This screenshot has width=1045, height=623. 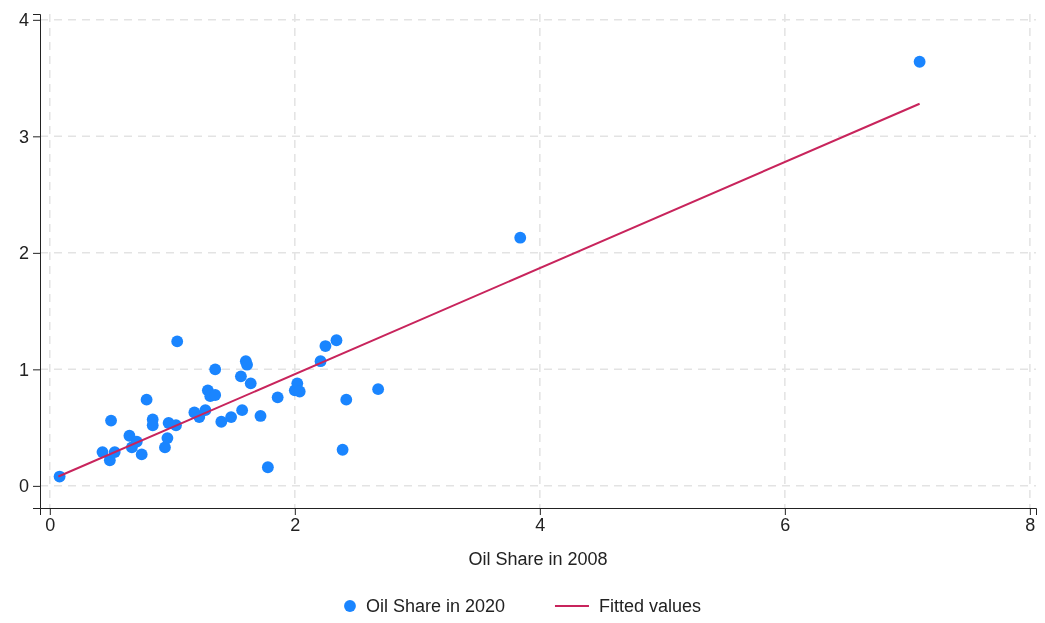 What do you see at coordinates (295, 524) in the screenshot?
I see `x-tick-label: 2` at bounding box center [295, 524].